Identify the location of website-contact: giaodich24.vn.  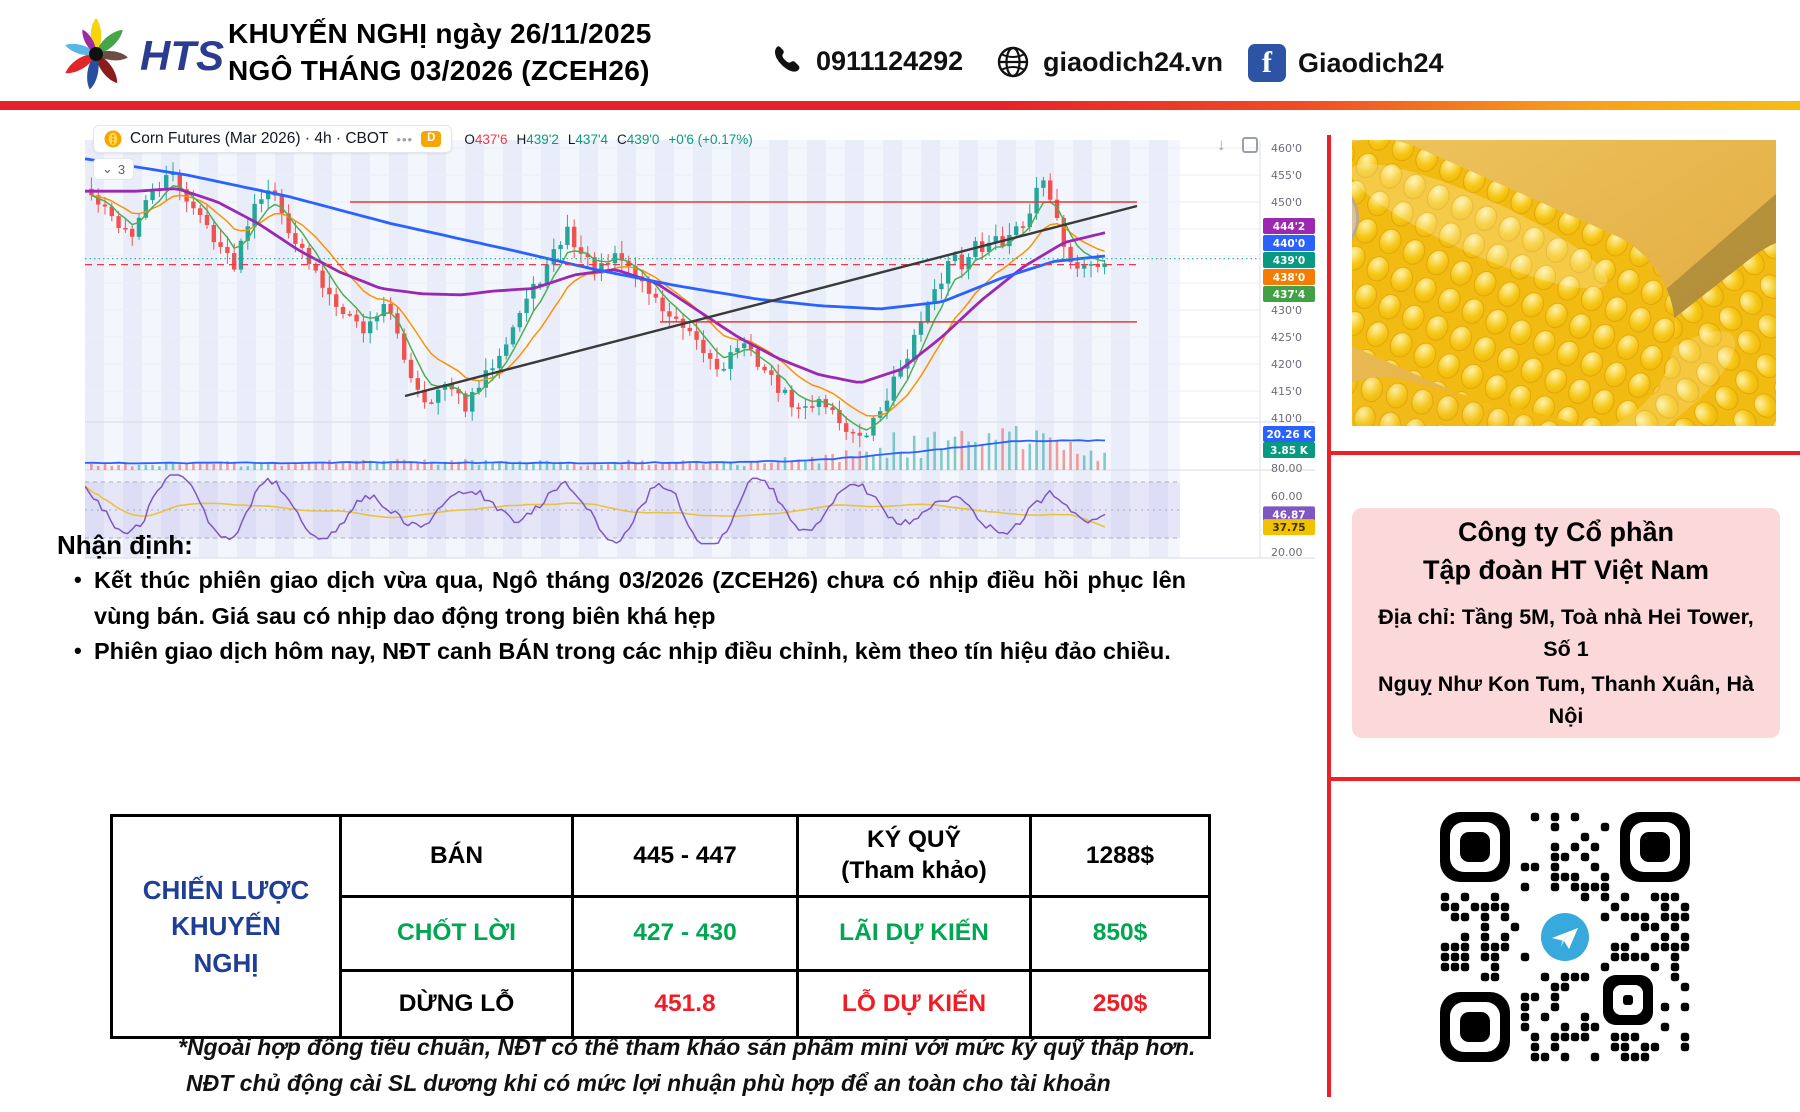
(1109, 62).